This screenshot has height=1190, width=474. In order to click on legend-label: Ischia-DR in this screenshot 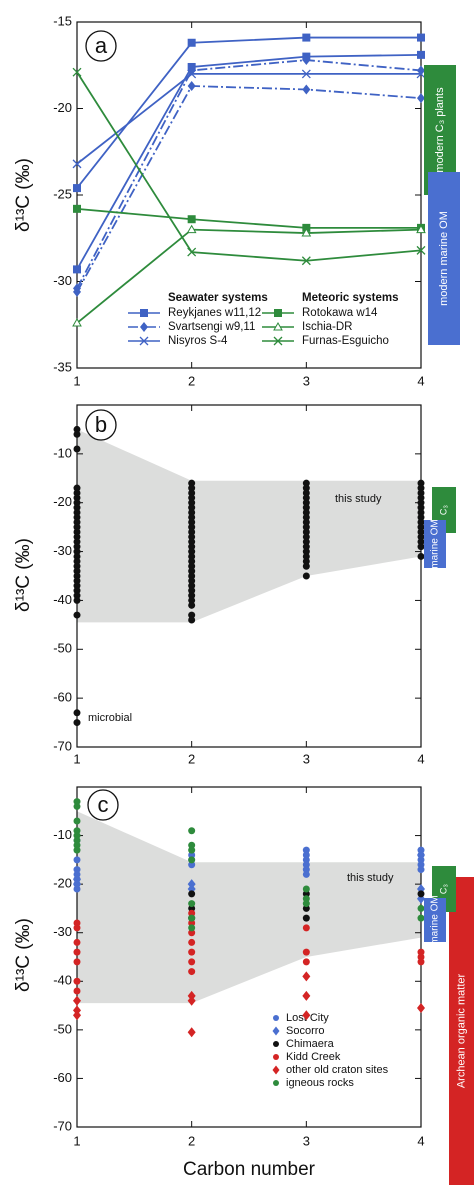, I will do `click(327, 327)`.